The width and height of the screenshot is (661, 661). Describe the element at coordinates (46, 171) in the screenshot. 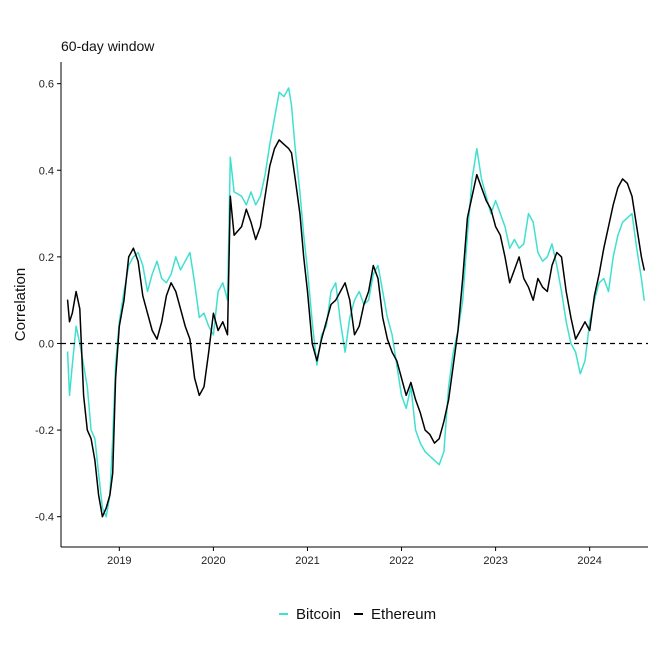

I see `y-tick-label: 0.4` at that location.